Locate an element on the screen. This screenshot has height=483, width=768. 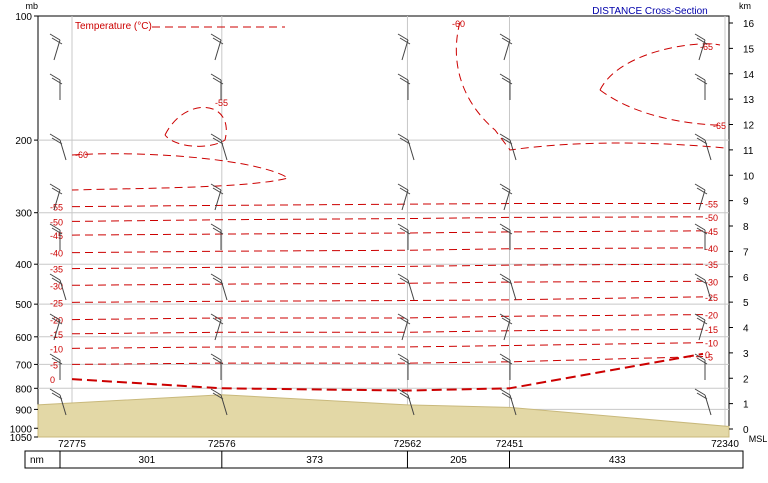
segment-value: 301 is located at coordinates (147, 460).